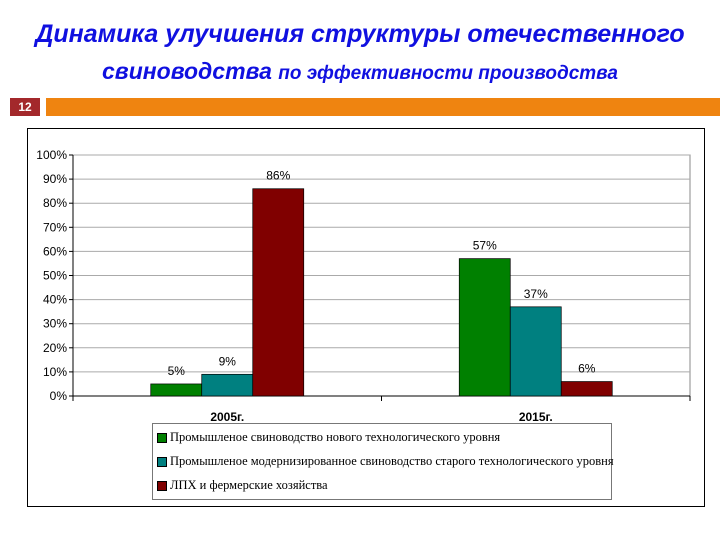 The image size is (720, 540). Describe the element at coordinates (55, 300) in the screenshot. I see `y-tick-label: 40%` at that location.